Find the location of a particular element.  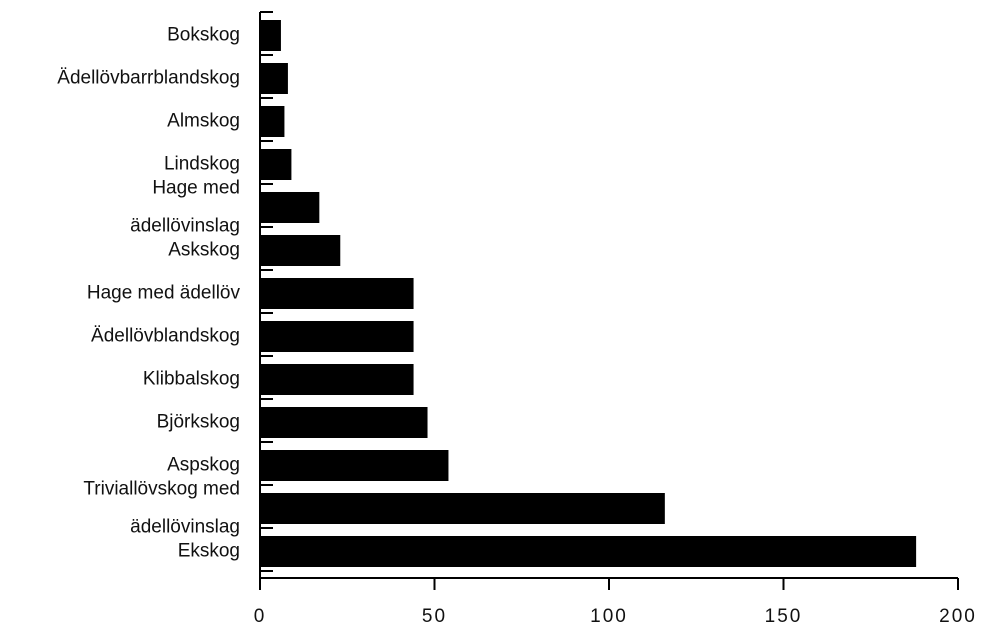

category-label: Aspskog is located at coordinates (203, 465).